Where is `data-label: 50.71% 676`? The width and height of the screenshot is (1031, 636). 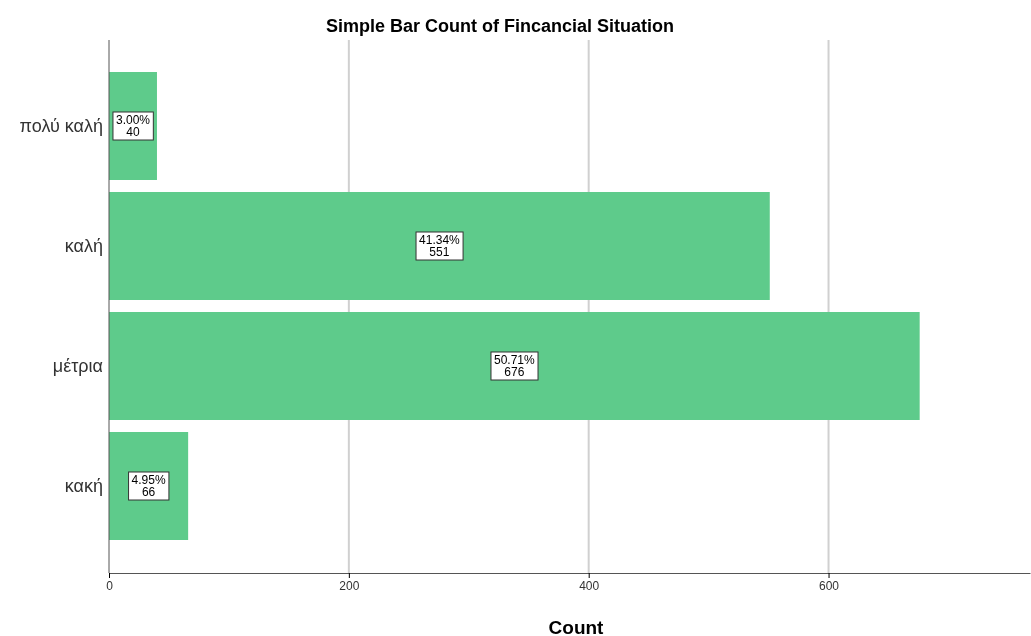
data-label: 50.71% 676 is located at coordinates (514, 366).